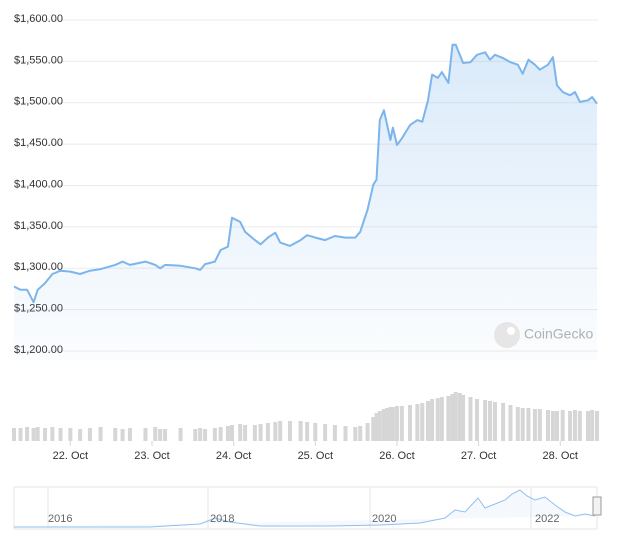  What do you see at coordinates (38, 226) in the screenshot?
I see `y-tick-label: $1,350.00` at bounding box center [38, 226].